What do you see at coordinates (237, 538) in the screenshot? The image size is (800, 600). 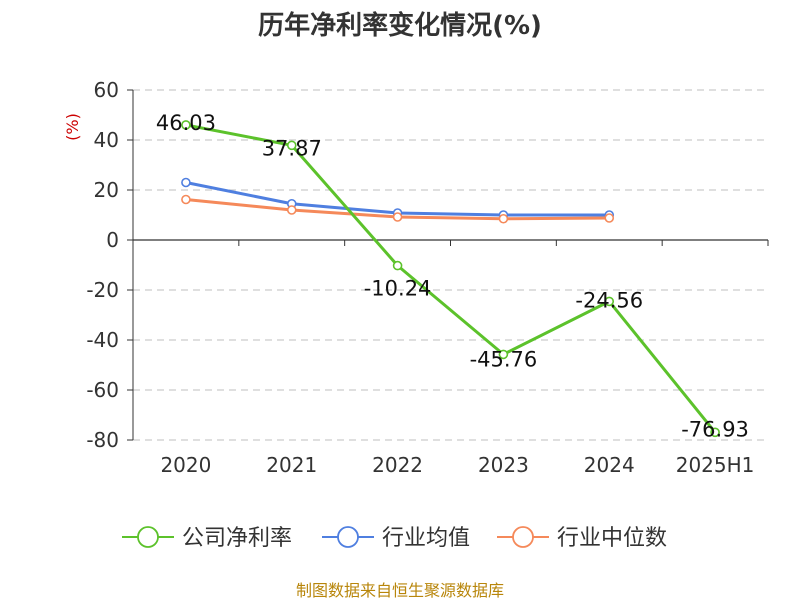 I see `legend-label: 公司净利率` at bounding box center [237, 538].